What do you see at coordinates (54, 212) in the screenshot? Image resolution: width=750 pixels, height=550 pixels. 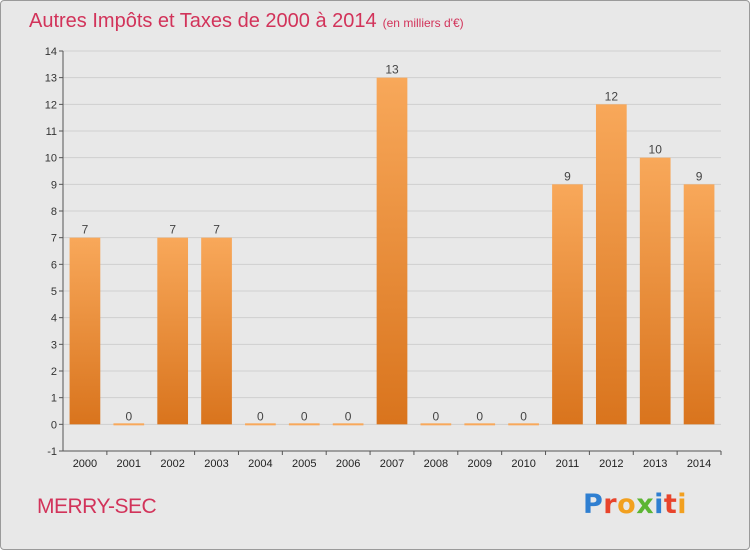 I see `y-tick-label: 8` at bounding box center [54, 212].